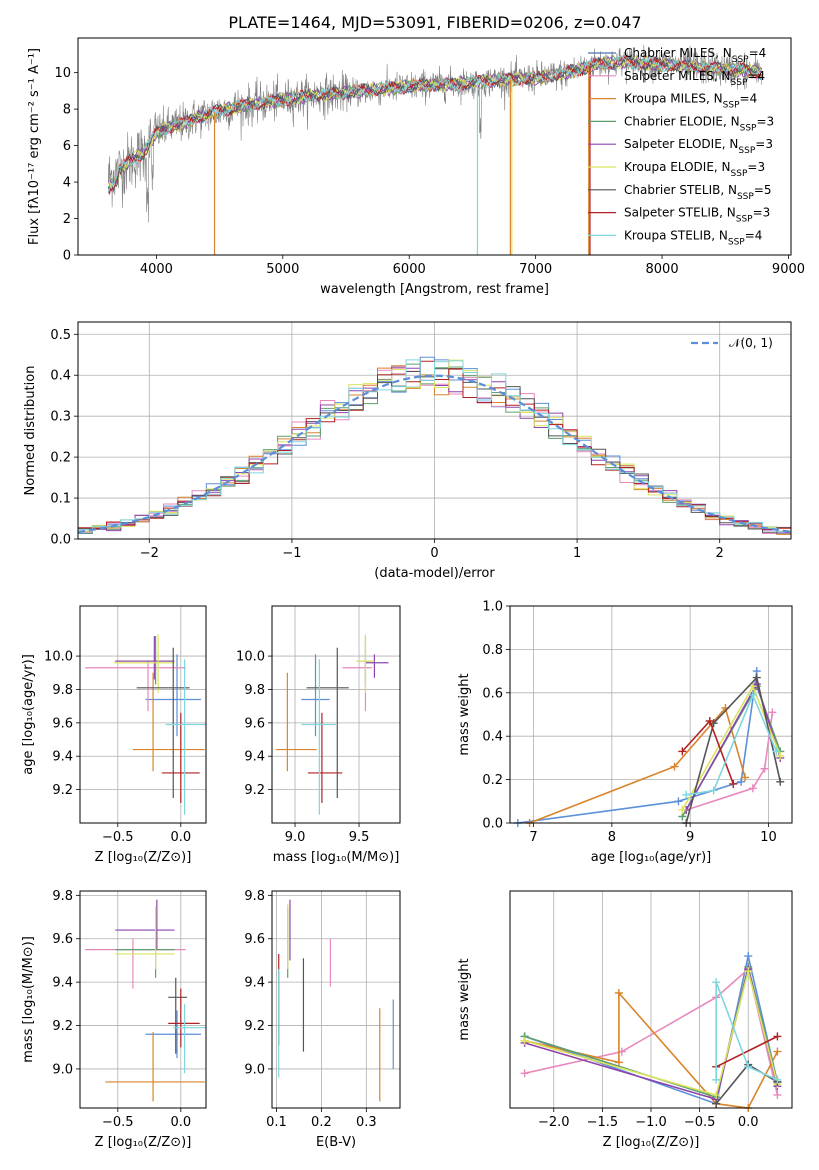 The width and height of the screenshot is (819, 1170). Describe the element at coordinates (336, 1142) in the screenshot. I see `x-axis-label: E(B-V)` at that location.